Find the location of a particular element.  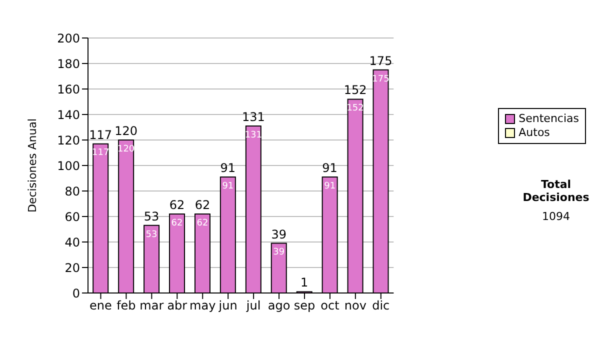

x-tick-label: jul is located at coordinates (253, 305).